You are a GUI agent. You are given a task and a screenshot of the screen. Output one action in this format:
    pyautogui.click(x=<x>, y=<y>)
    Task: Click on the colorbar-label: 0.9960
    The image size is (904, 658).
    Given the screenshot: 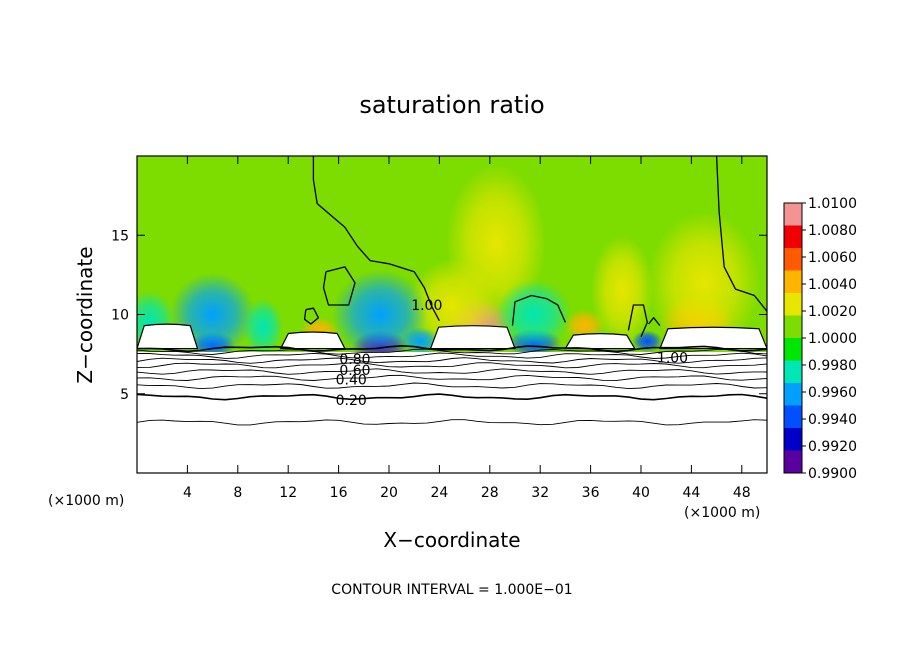 What is the action you would take?
    pyautogui.click(x=832, y=393)
    